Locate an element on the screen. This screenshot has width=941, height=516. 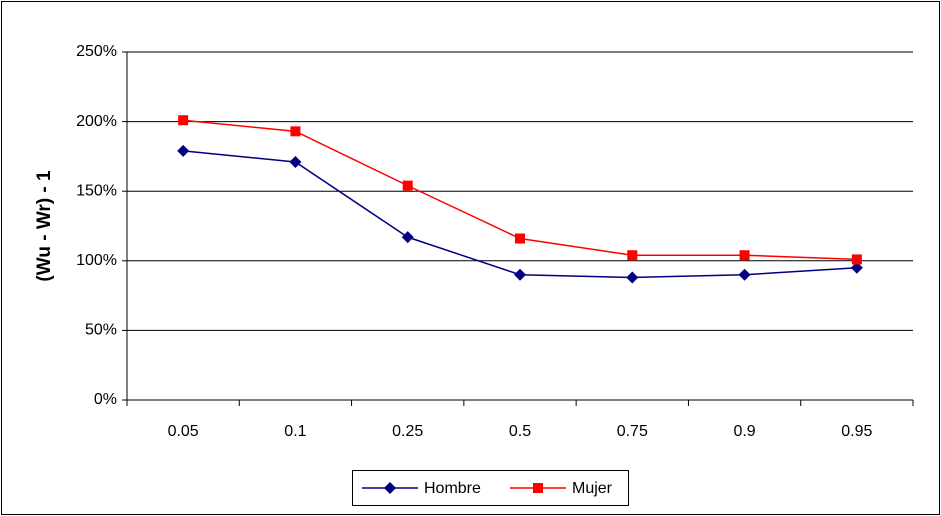
y-tick-label: 0% is located at coordinates (105, 399).